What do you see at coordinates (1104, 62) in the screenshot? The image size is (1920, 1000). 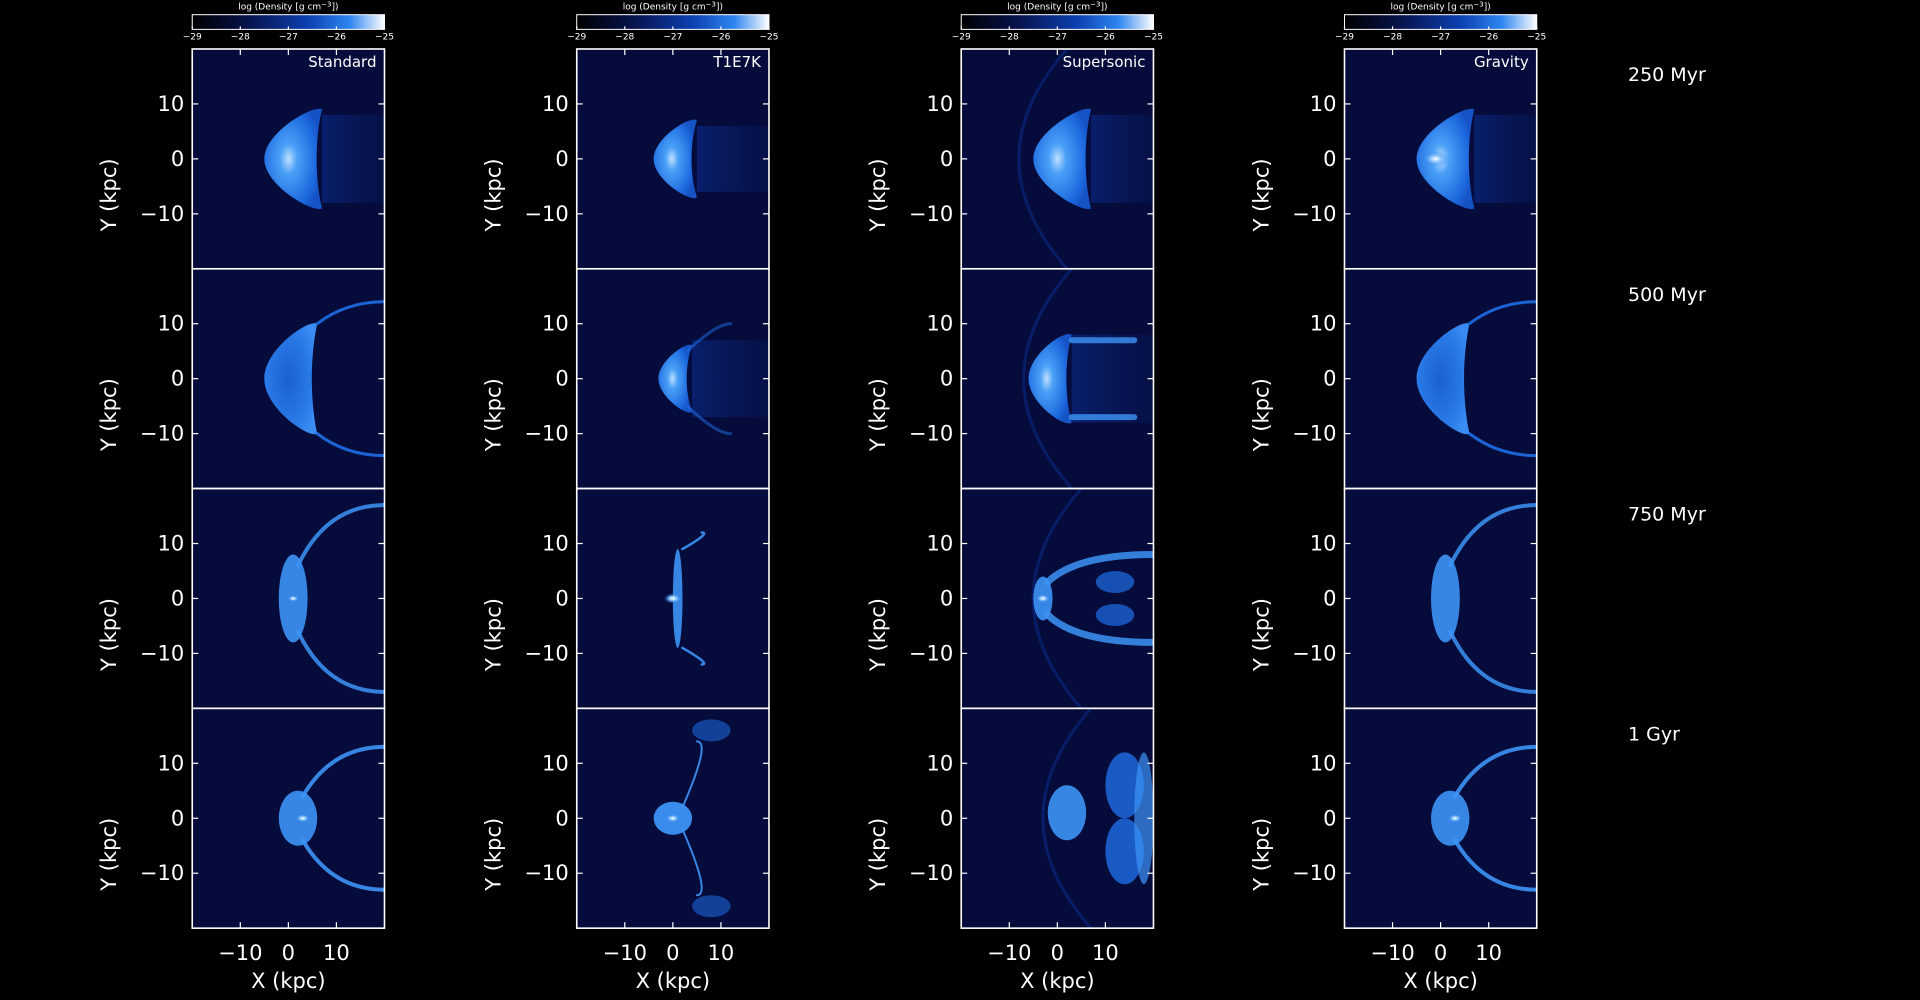 I see `panel-title: Supersonic` at bounding box center [1104, 62].